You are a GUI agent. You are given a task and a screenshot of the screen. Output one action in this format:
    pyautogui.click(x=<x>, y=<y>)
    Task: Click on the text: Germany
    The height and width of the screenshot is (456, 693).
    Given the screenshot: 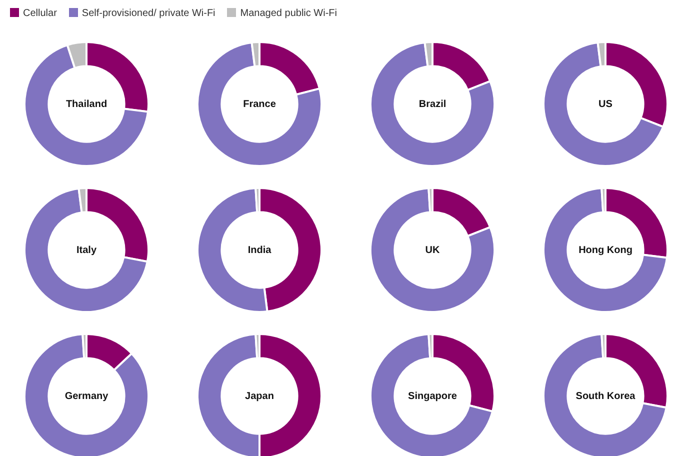 What is the action you would take?
    pyautogui.click(x=86, y=396)
    